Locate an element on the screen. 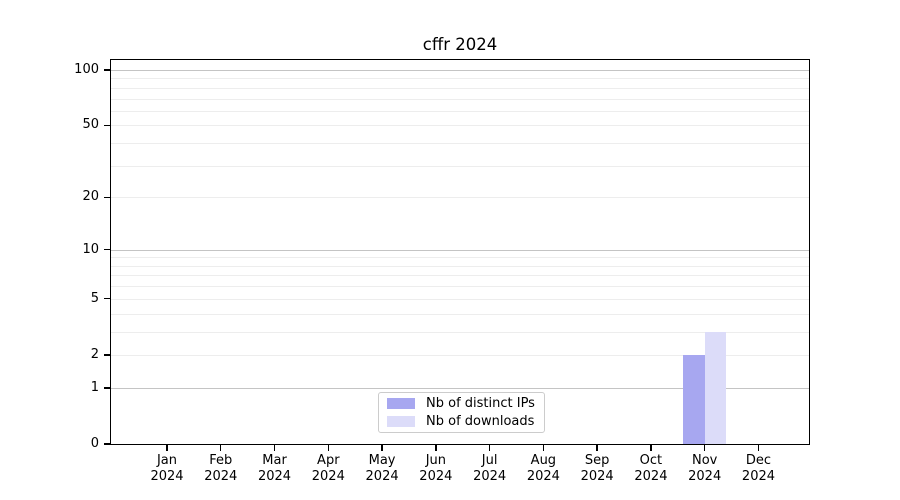 The height and width of the screenshot is (500, 900). y-tick-label: 50 is located at coordinates (90, 125).